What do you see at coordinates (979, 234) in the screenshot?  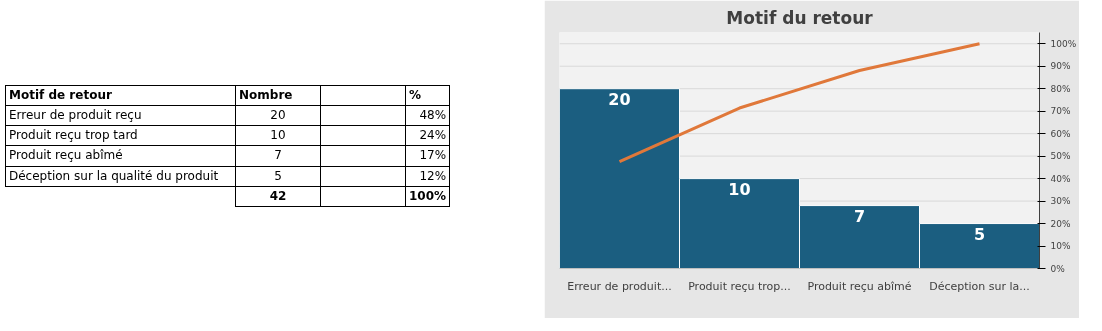 I see `data-label: 5` at bounding box center [979, 234].